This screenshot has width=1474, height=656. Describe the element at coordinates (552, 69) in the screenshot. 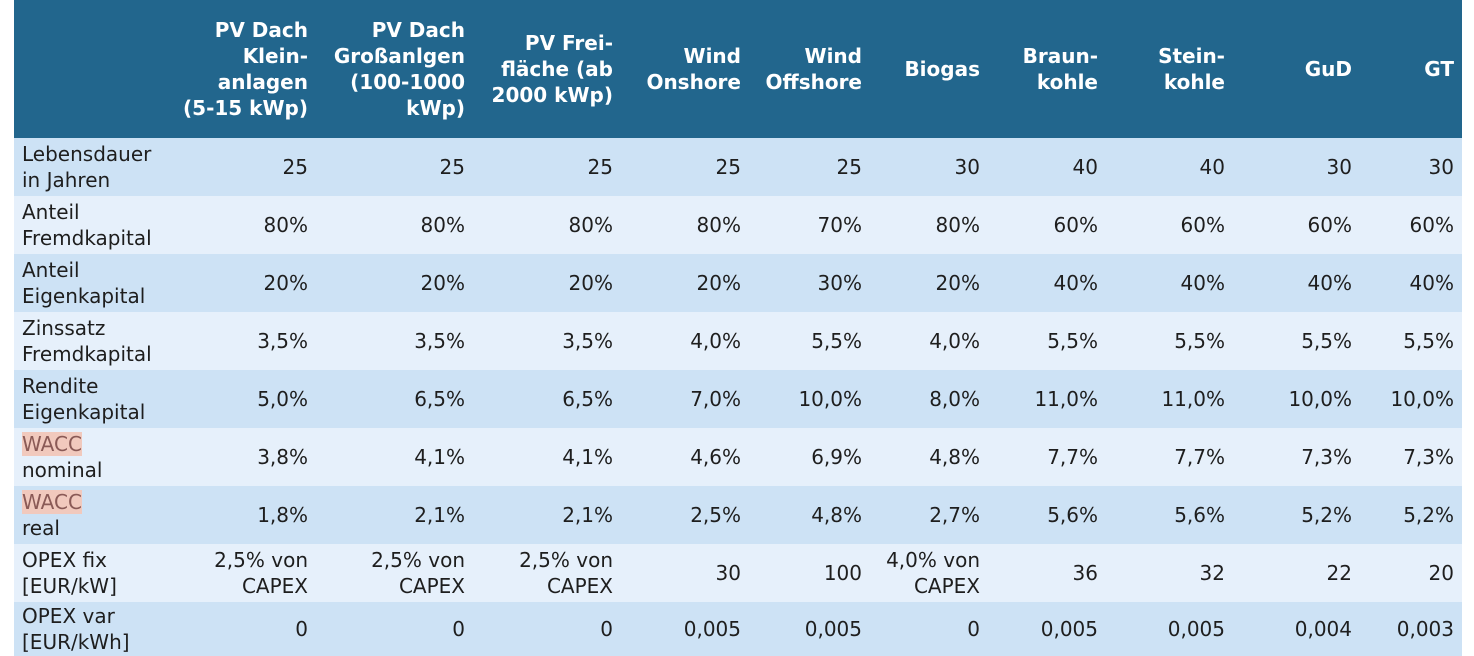

I see `column-header: PV Frei-fläche (ab 2000 kWp)` at that location.